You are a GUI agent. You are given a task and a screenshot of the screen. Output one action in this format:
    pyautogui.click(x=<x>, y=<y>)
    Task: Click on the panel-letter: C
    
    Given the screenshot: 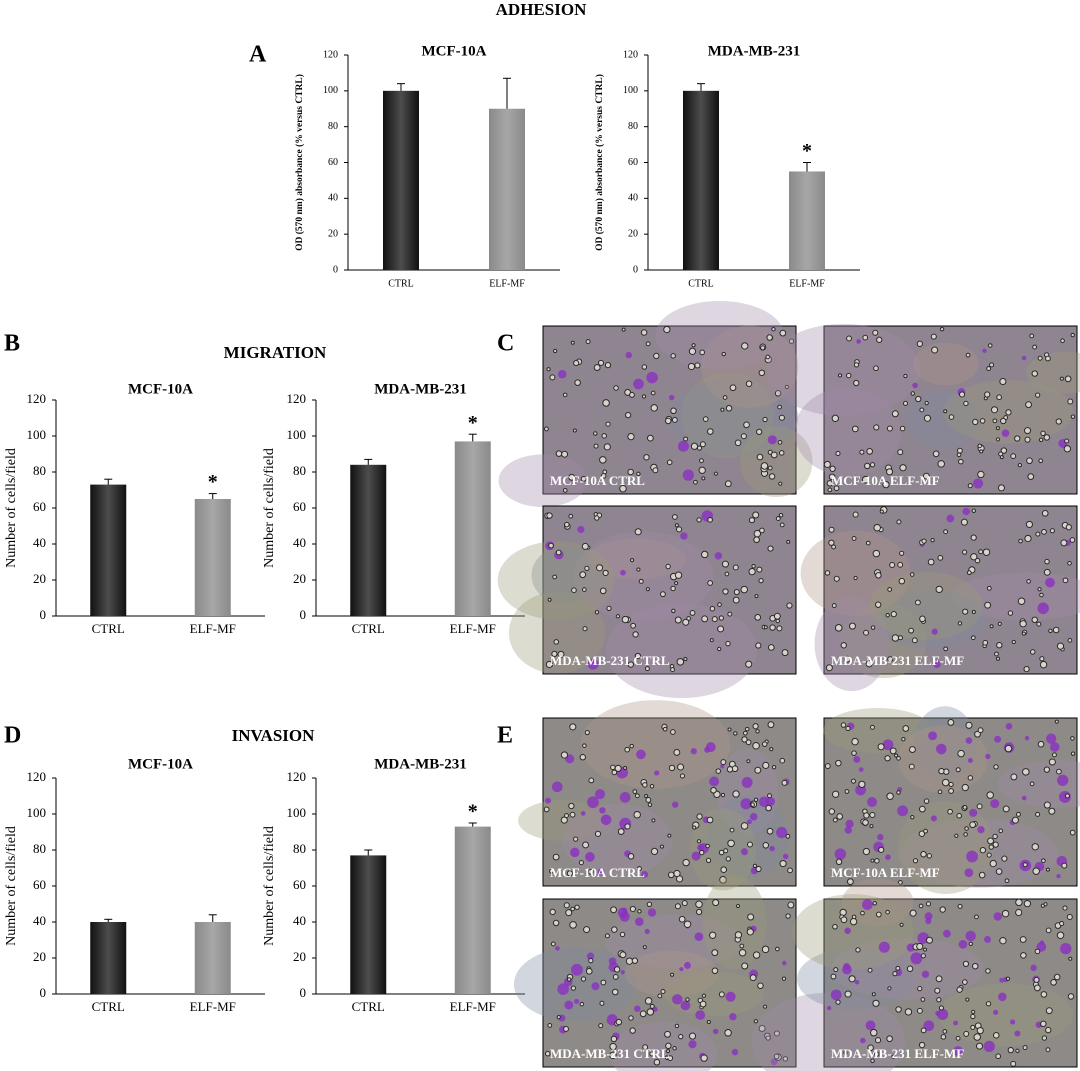 What is the action you would take?
    pyautogui.click(x=505, y=344)
    